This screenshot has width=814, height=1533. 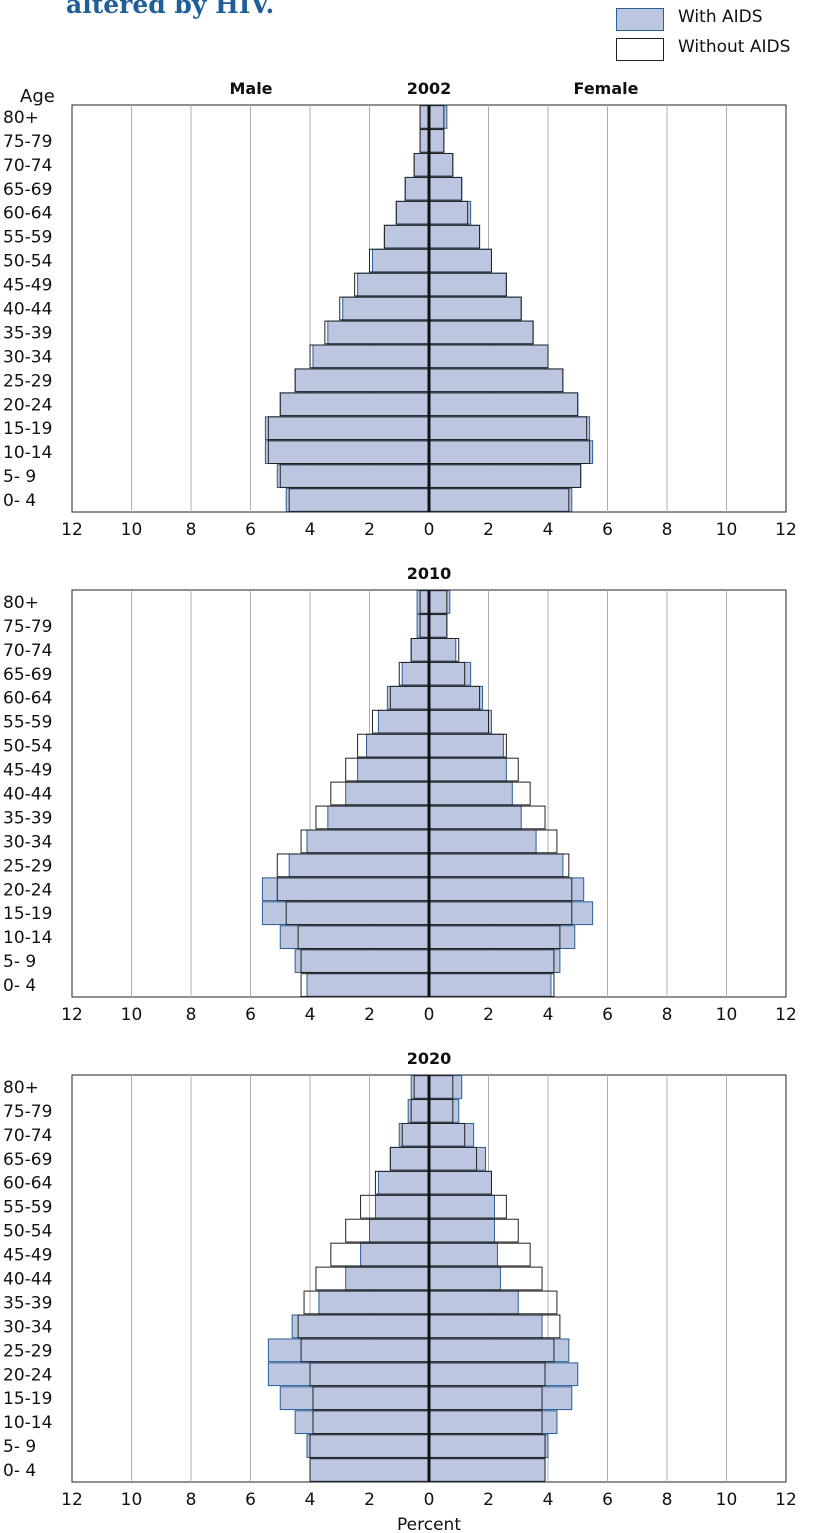 What do you see at coordinates (640, 49) in the screenshot?
I see `legend-swatch-without-aids` at bounding box center [640, 49].